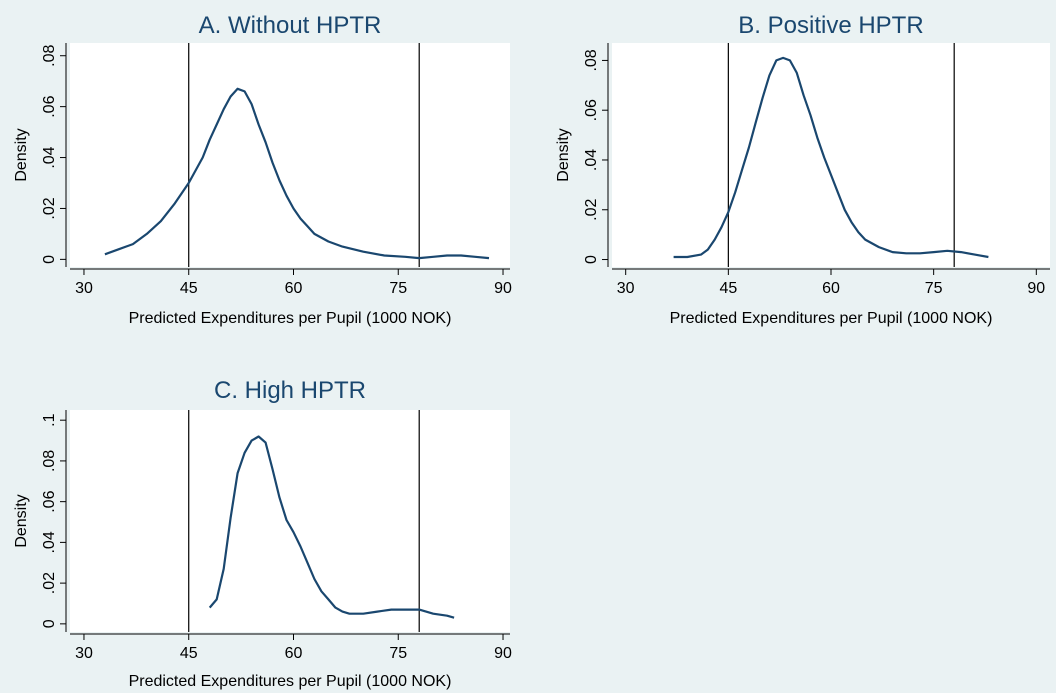 The height and width of the screenshot is (693, 1056). I want to click on panel-title: A. Without HPTR, so click(290, 25).